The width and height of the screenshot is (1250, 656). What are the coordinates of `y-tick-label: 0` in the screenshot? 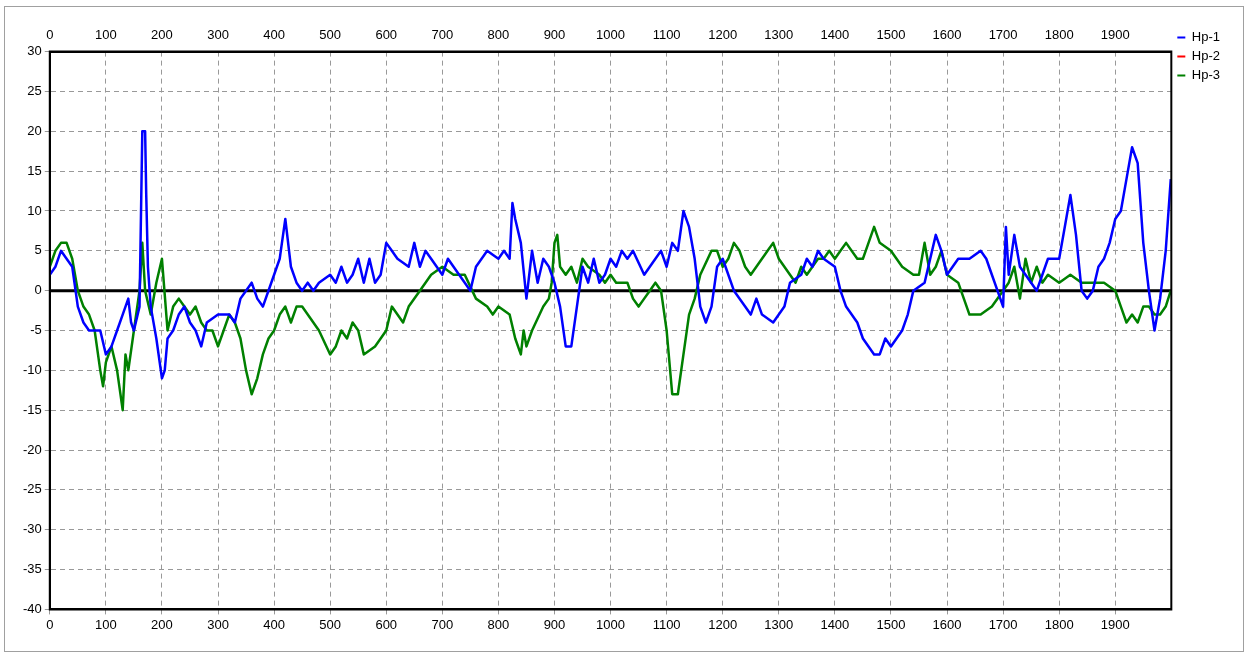 It's located at (38, 290).